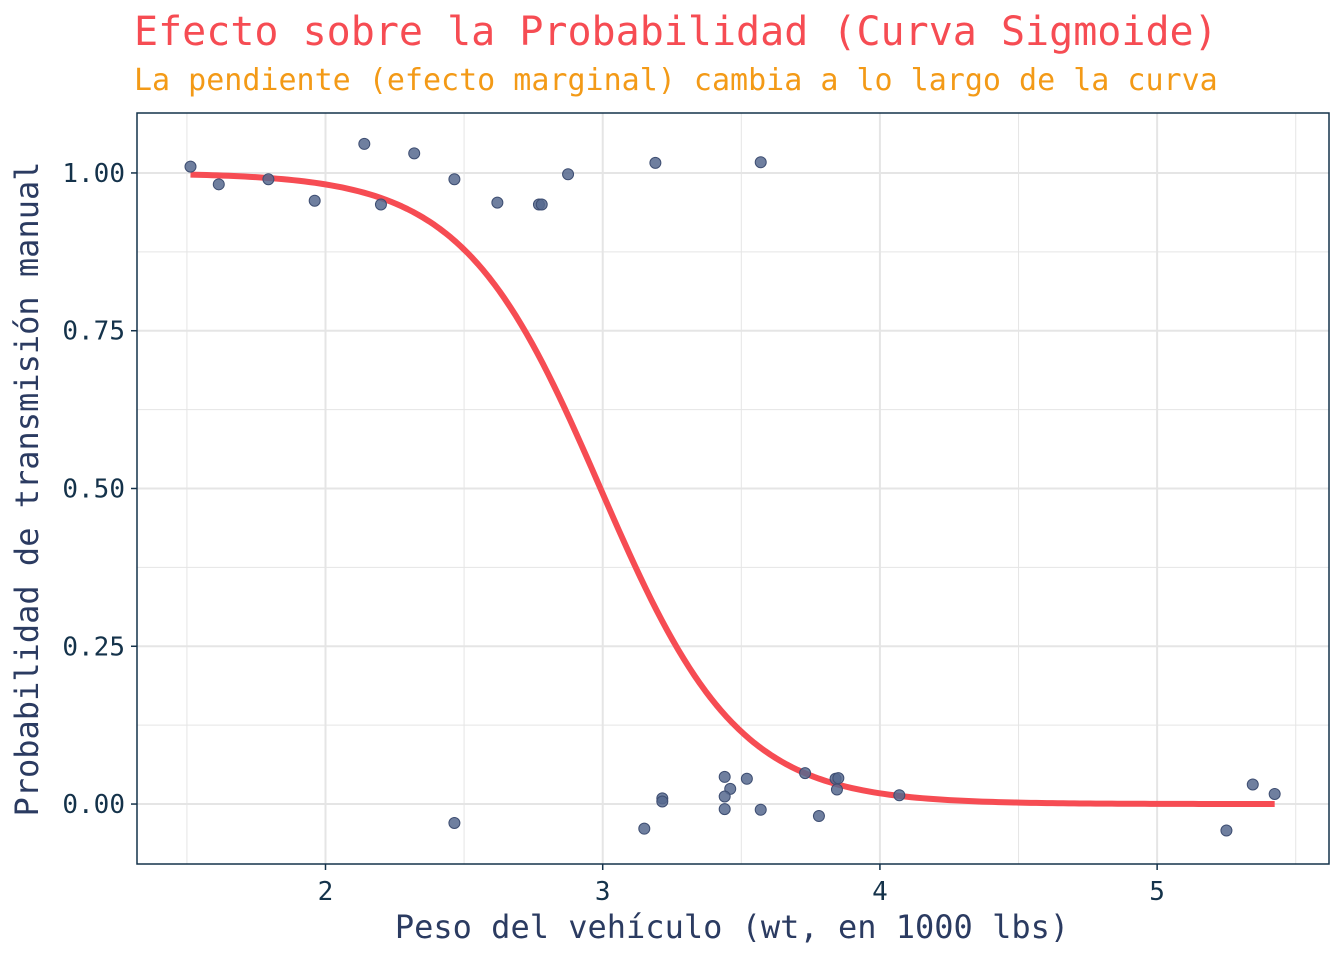 The height and width of the screenshot is (960, 1344). I want to click on y-tick-label: 0.00, so click(93, 805).